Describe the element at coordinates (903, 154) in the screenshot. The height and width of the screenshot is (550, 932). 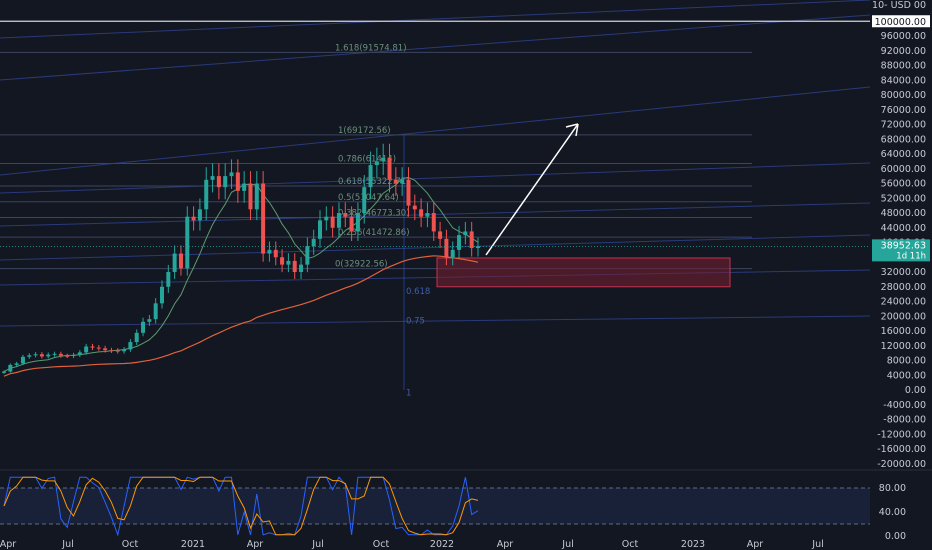
I see `y-tick-label: 64000.00` at that location.